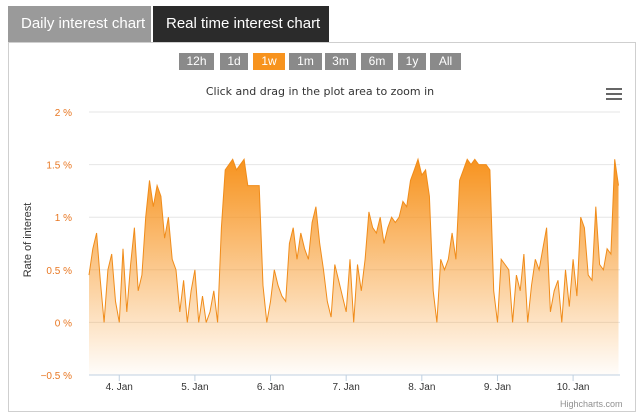 The image size is (640, 419). Describe the element at coordinates (57, 376) in the screenshot. I see `y-tick-label: −0.5 %` at that location.